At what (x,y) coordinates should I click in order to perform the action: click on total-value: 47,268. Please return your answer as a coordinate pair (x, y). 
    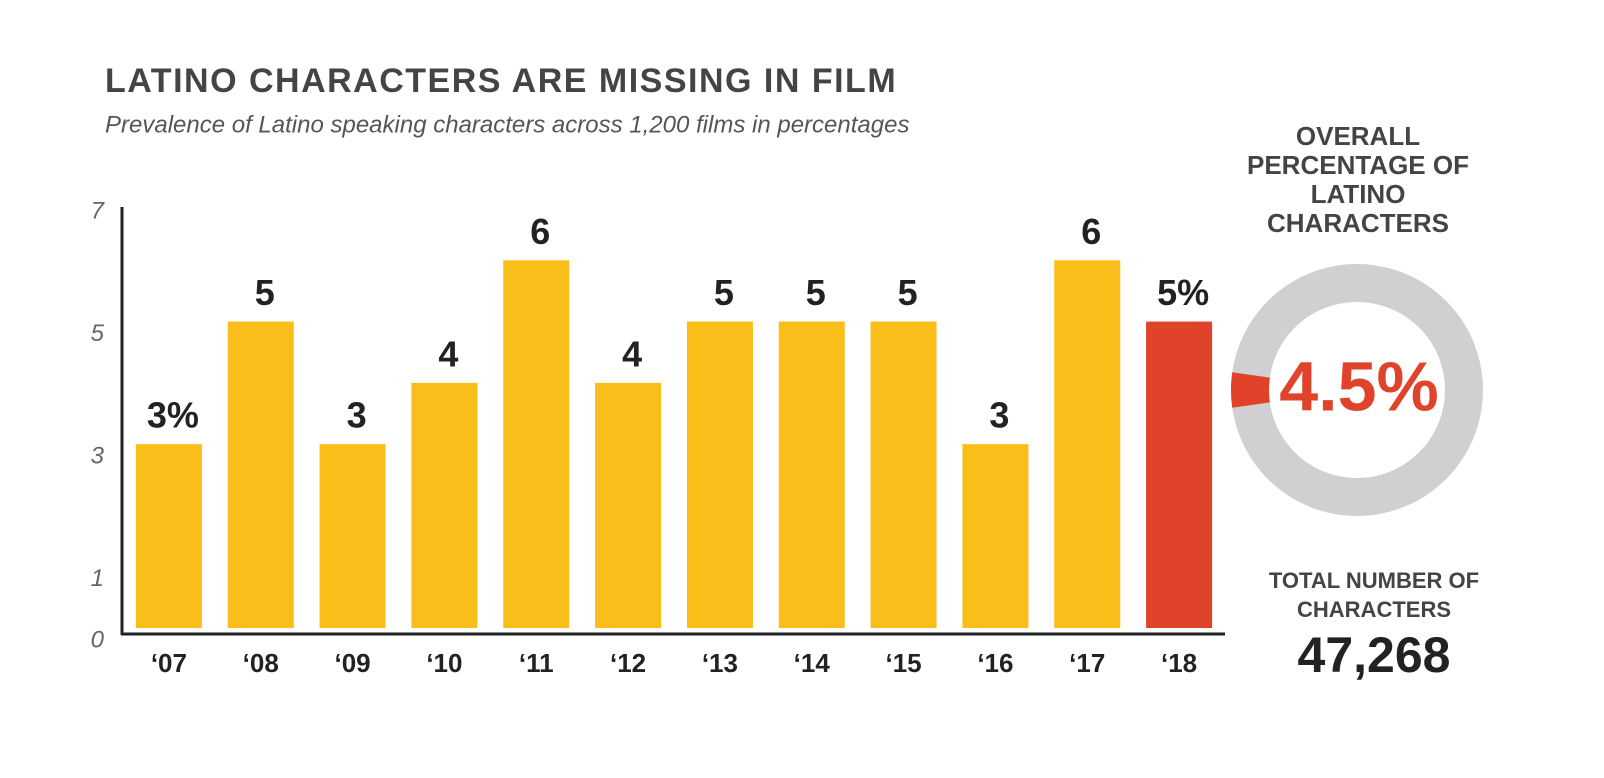
    Looking at the image, I should click on (1374, 655).